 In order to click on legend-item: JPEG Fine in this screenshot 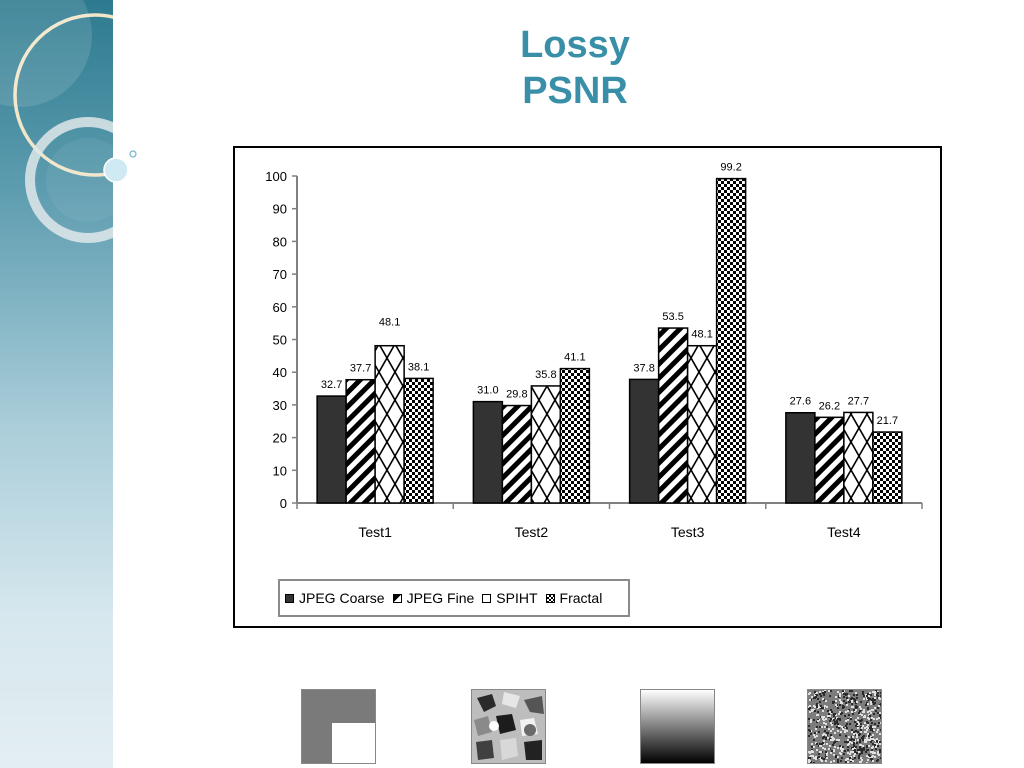, I will do `click(433, 598)`.